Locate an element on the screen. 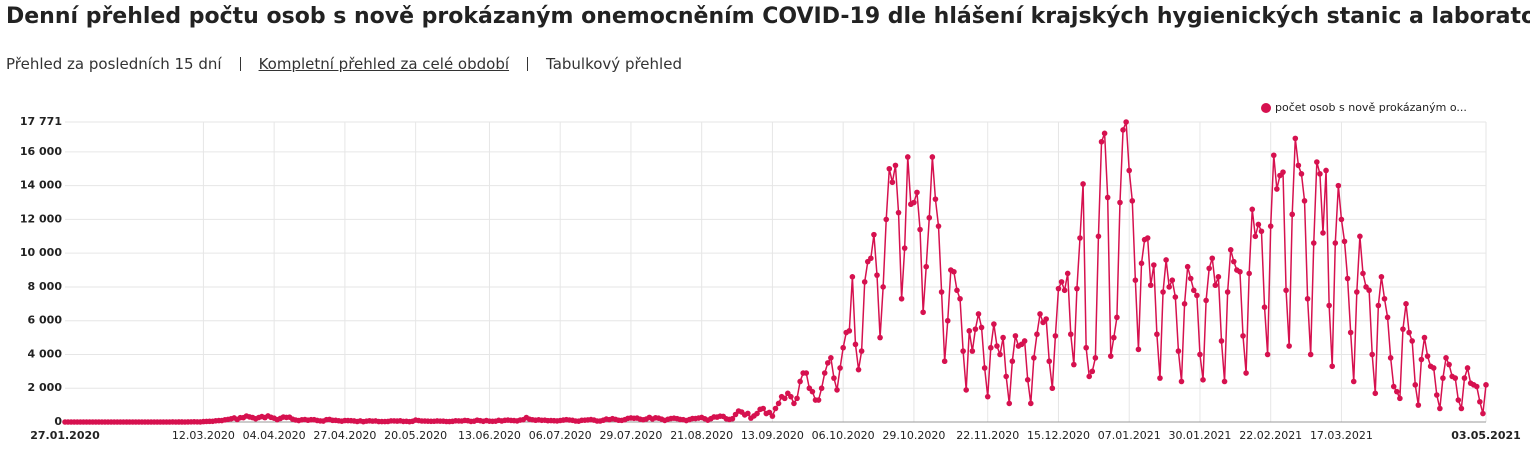 This screenshot has width=1530, height=452. x-tick-label: 17.03.2021 is located at coordinates (1341, 435).